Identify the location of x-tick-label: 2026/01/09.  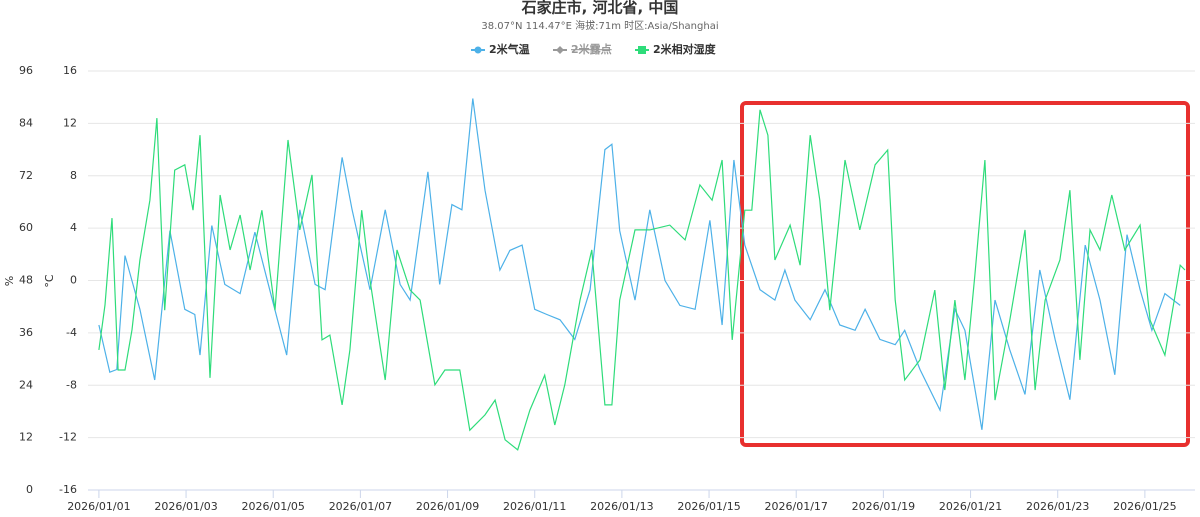
(447, 506).